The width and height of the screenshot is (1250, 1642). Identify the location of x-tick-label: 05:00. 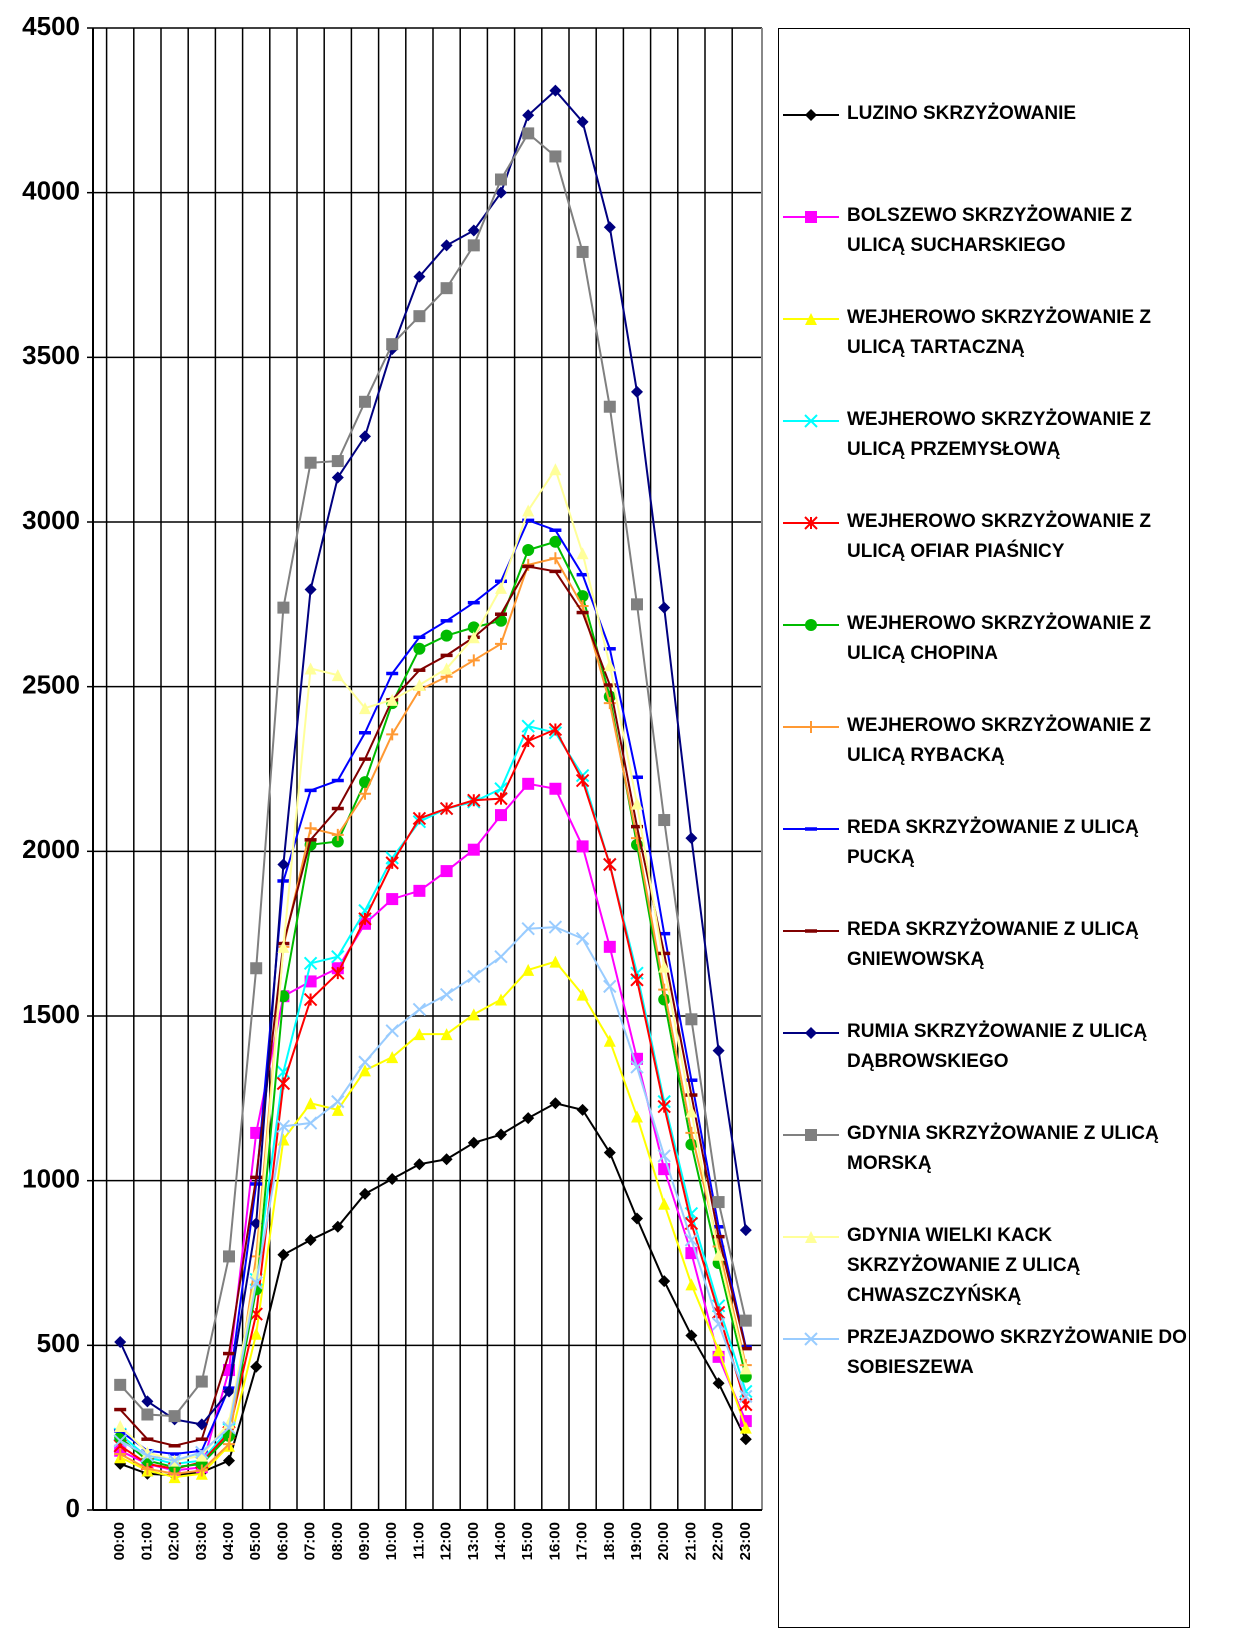
(255, 1541).